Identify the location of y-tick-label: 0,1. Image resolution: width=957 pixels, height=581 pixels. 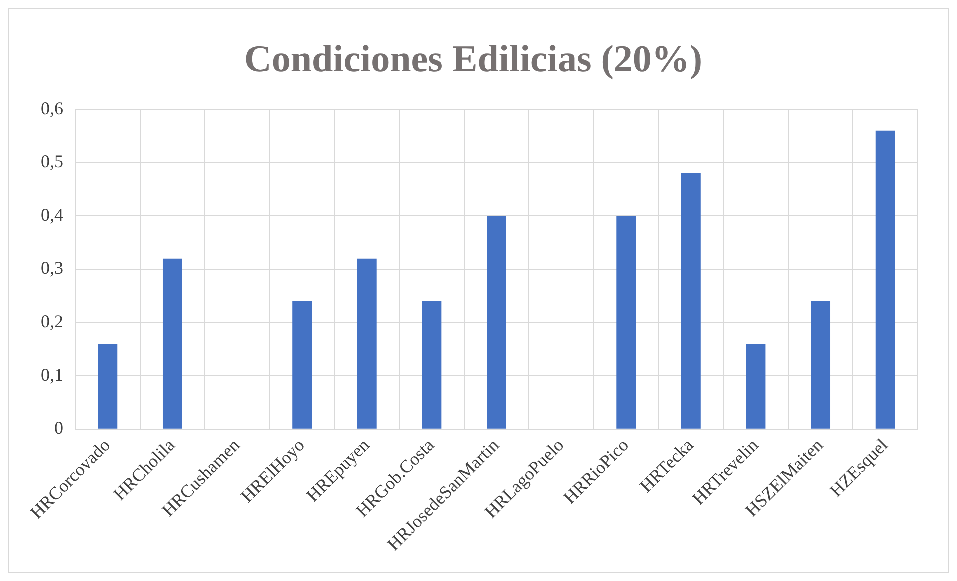
(52, 374).